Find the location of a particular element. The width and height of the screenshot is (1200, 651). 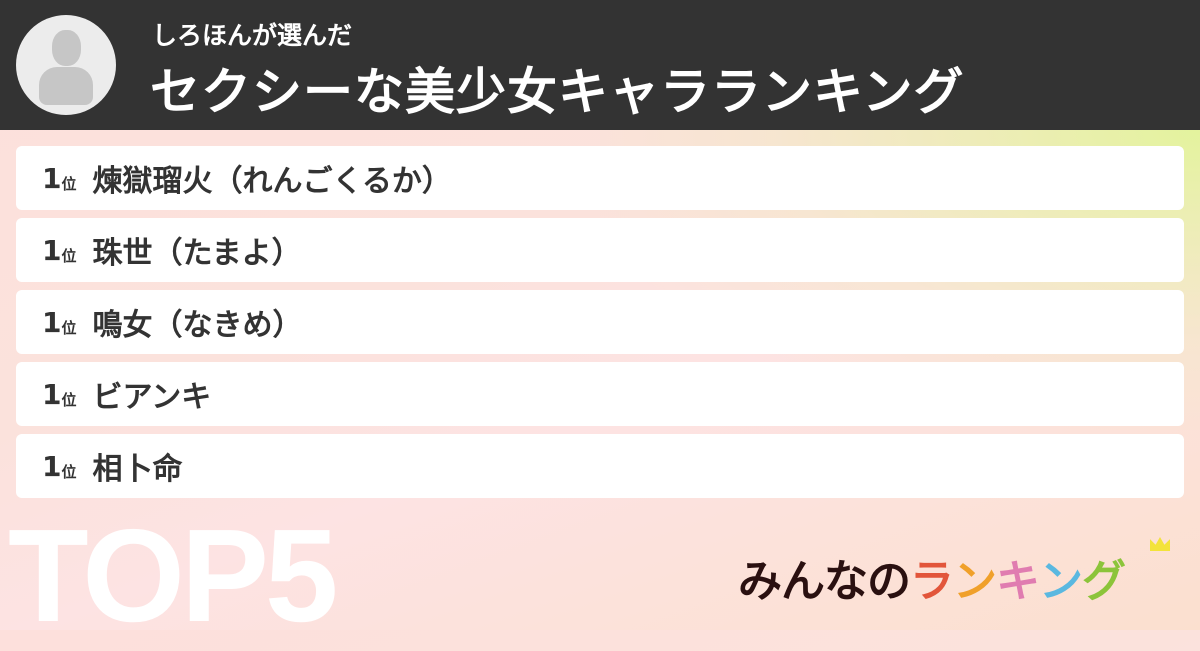

logo-char: ん is located at coordinates (803, 581).